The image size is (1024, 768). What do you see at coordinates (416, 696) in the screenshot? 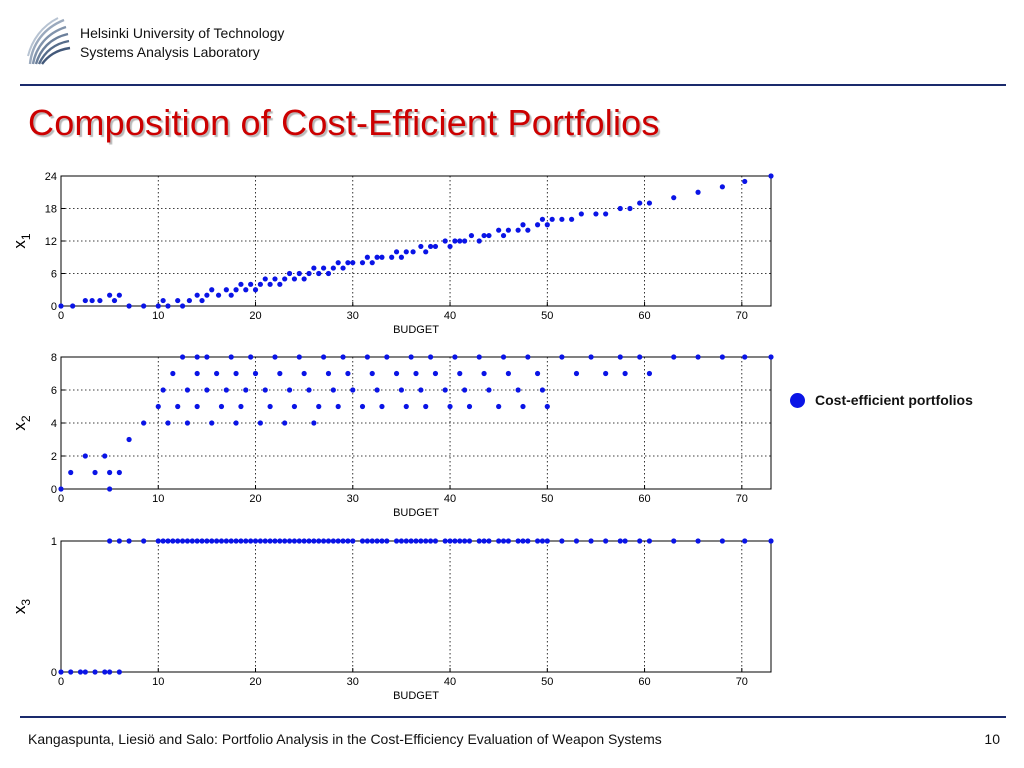
I see `x-axis-label: BUDGET` at bounding box center [416, 696].